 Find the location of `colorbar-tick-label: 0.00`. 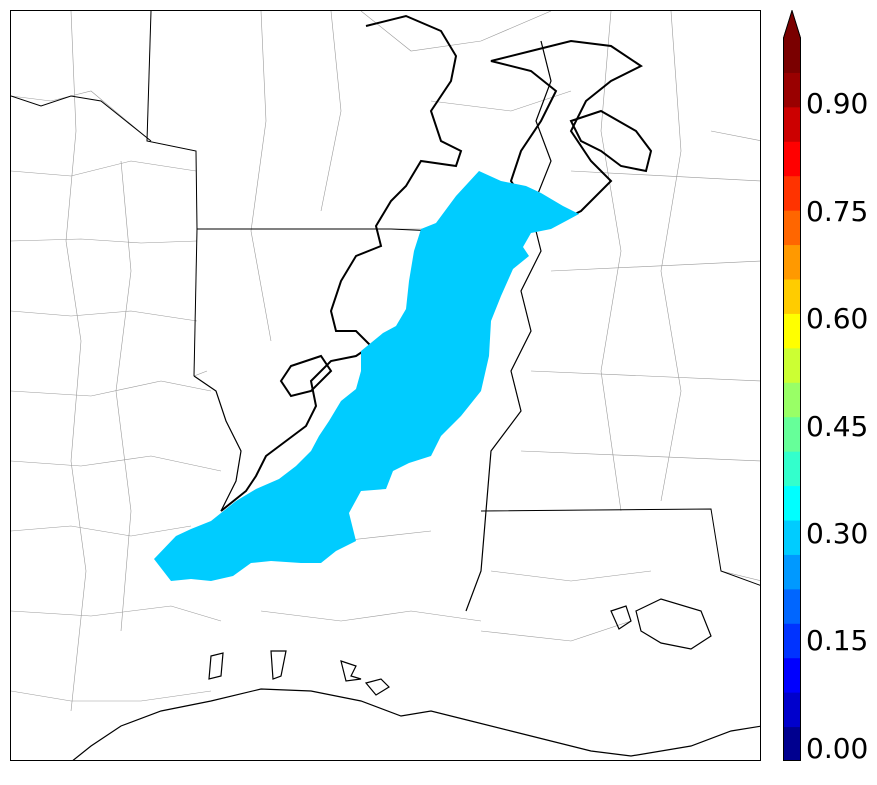

colorbar-tick-label: 0.00 is located at coordinates (837, 748).